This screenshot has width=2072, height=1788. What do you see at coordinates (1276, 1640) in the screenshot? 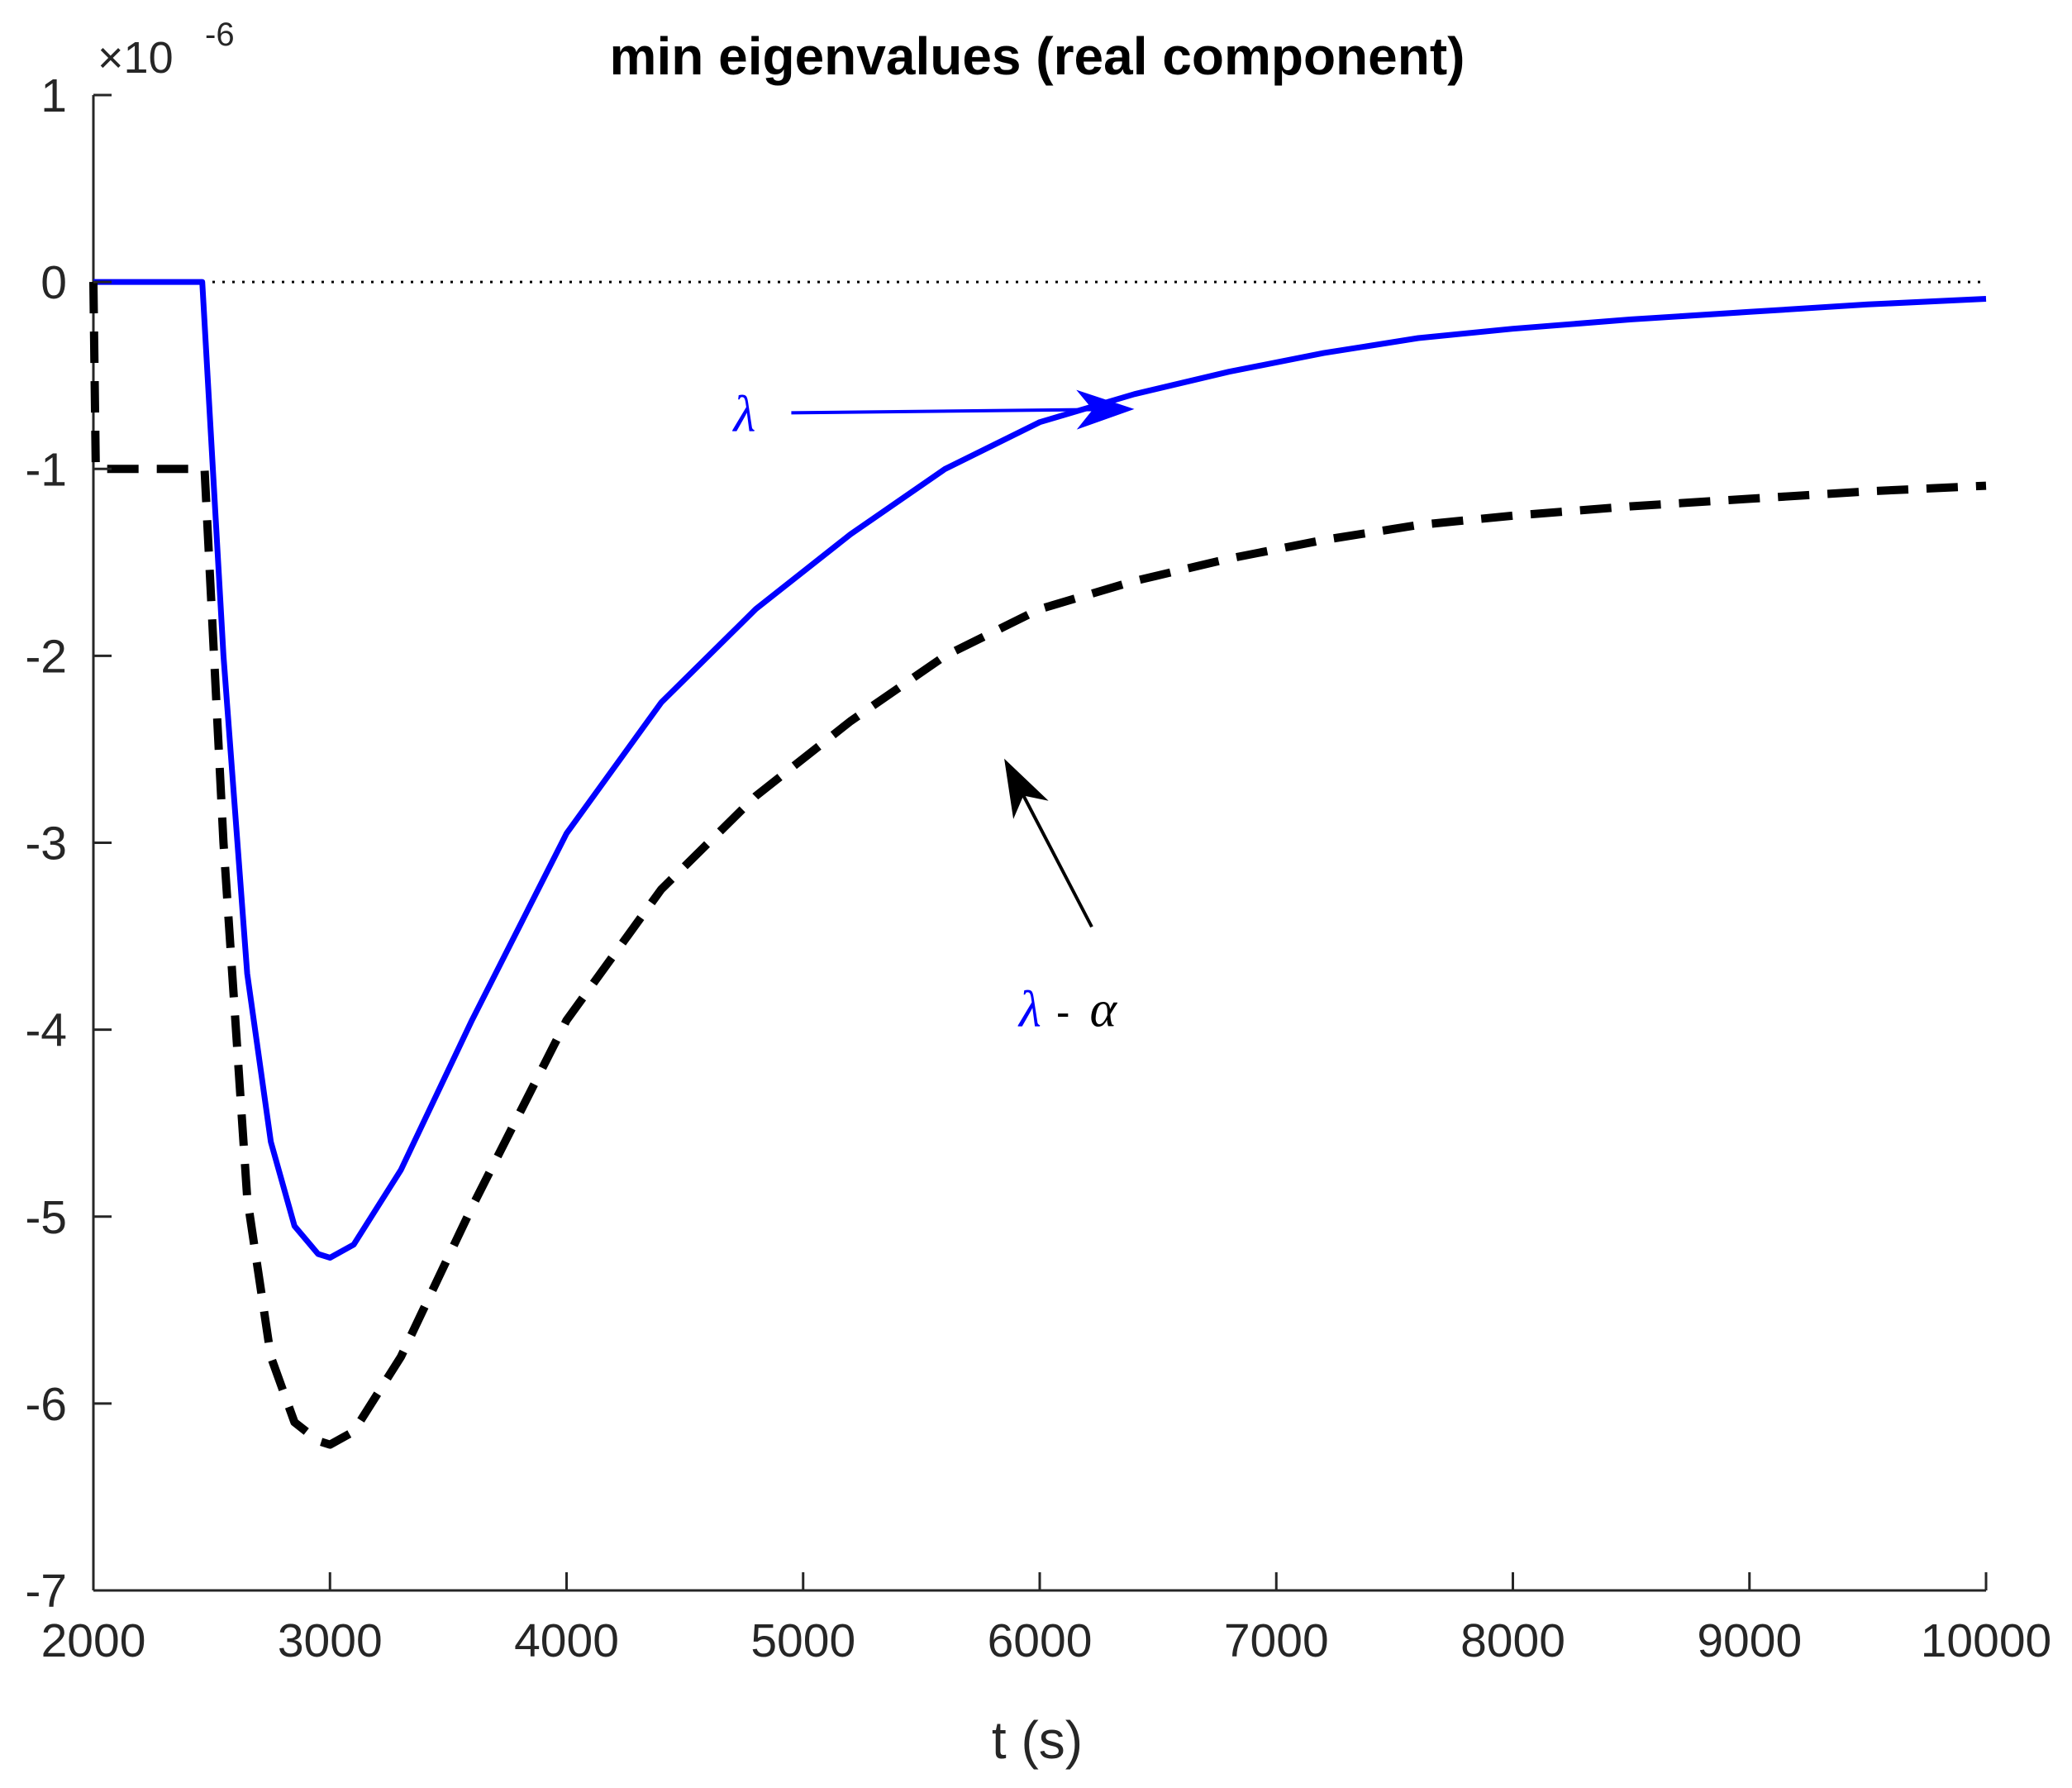
I see `x-tick-label: 7000` at bounding box center [1276, 1640].